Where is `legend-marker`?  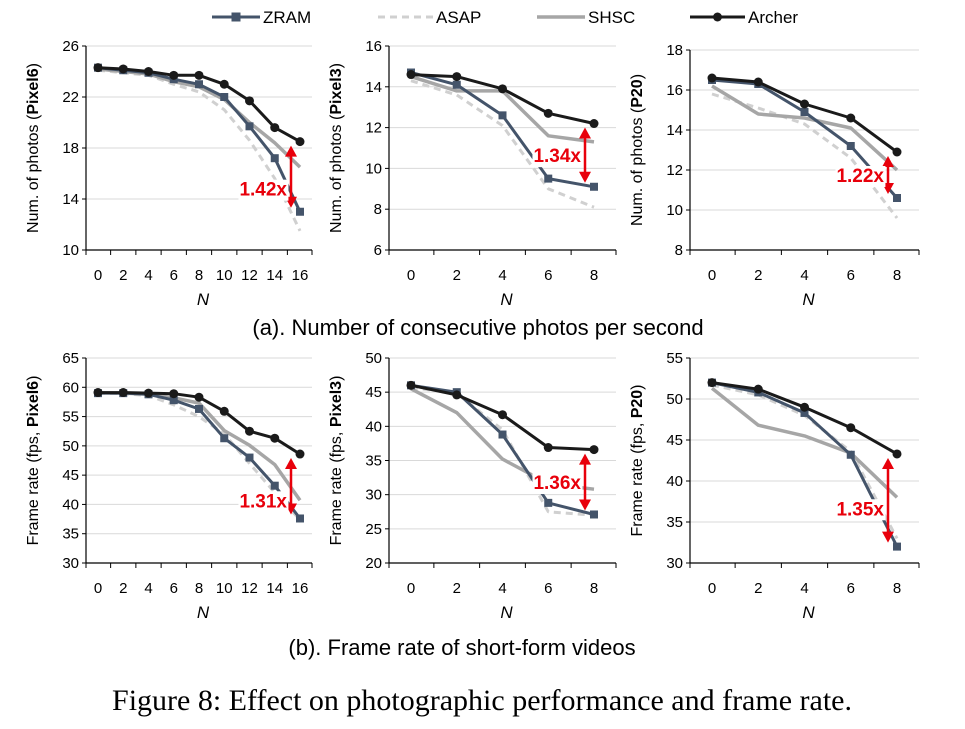 legend-marker is located at coordinates (236, 17).